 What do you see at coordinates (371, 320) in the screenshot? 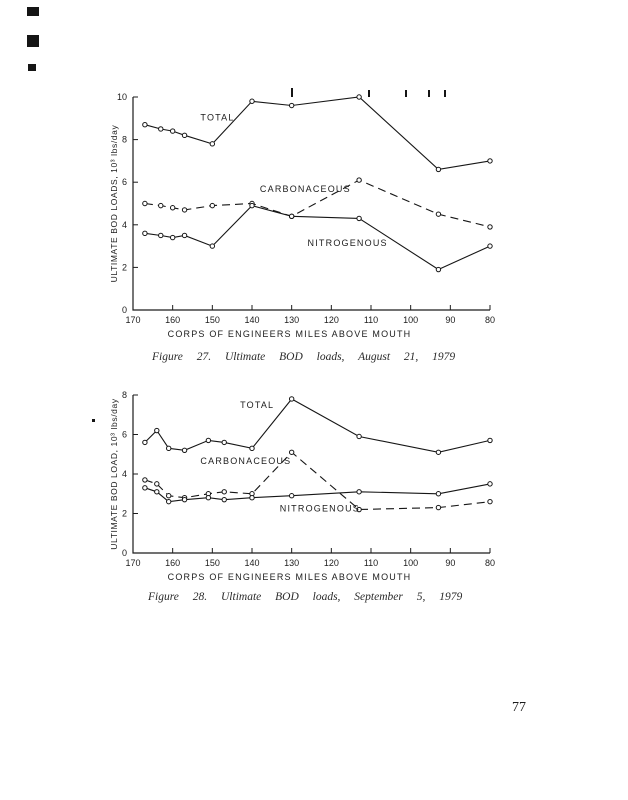
I see `x-tick-label: 110` at bounding box center [371, 320].